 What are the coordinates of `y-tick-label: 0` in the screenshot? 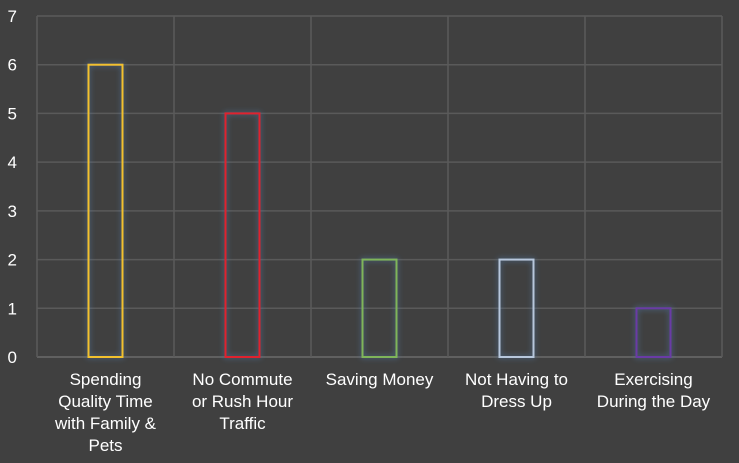 It's located at (12, 357).